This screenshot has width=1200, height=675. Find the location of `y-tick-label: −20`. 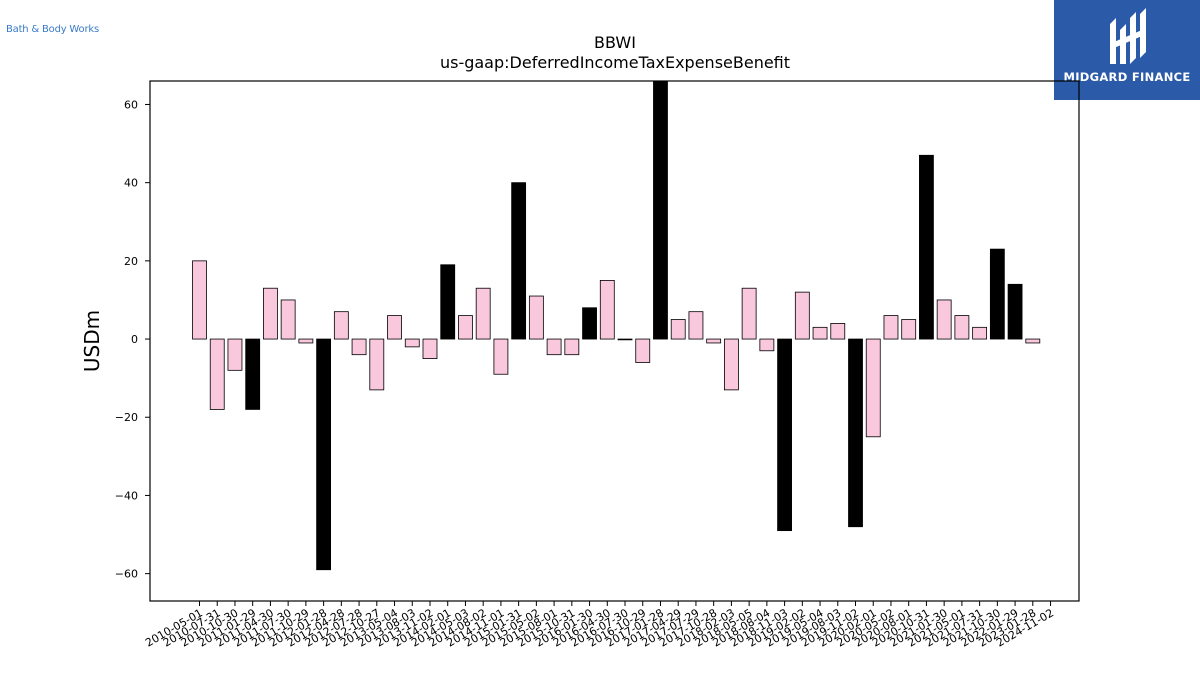

y-tick-label: −20 is located at coordinates (126, 417).